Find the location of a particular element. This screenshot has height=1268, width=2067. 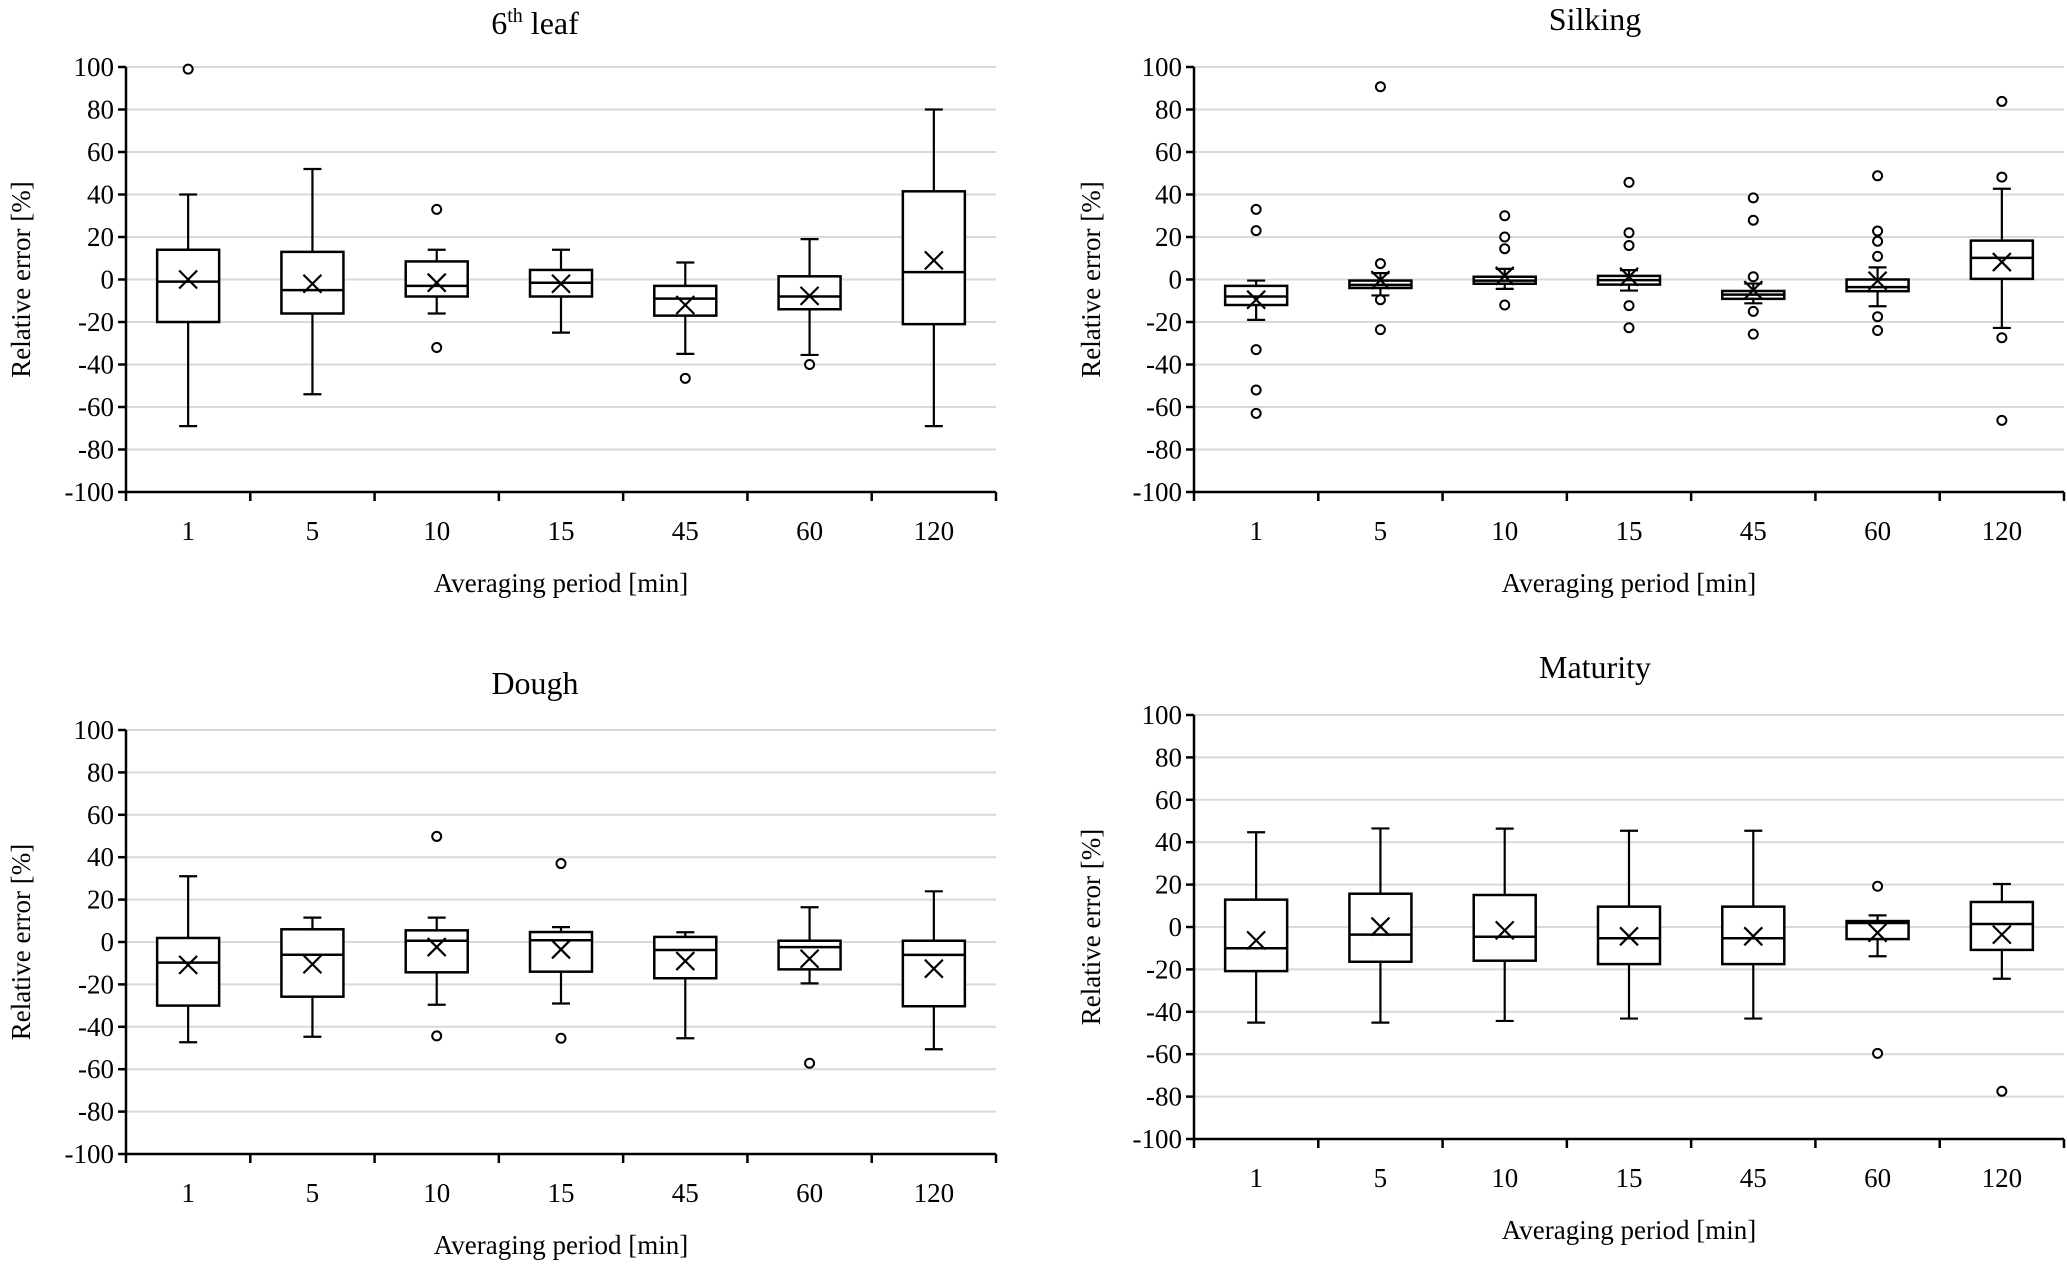

box-15min is located at coordinates (1629, 924).